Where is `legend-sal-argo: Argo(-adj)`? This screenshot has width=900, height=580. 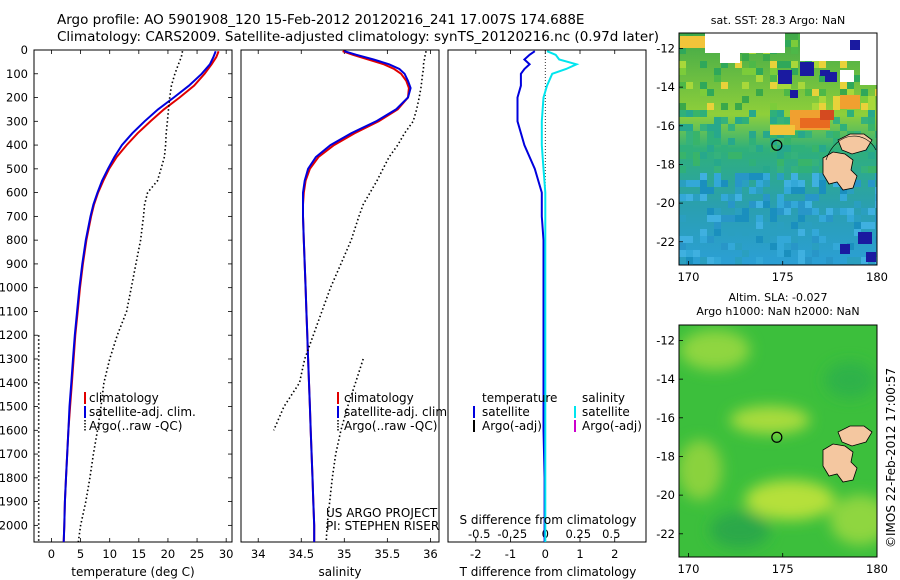
legend-sal-argo: Argo(-adj) is located at coordinates (612, 426).